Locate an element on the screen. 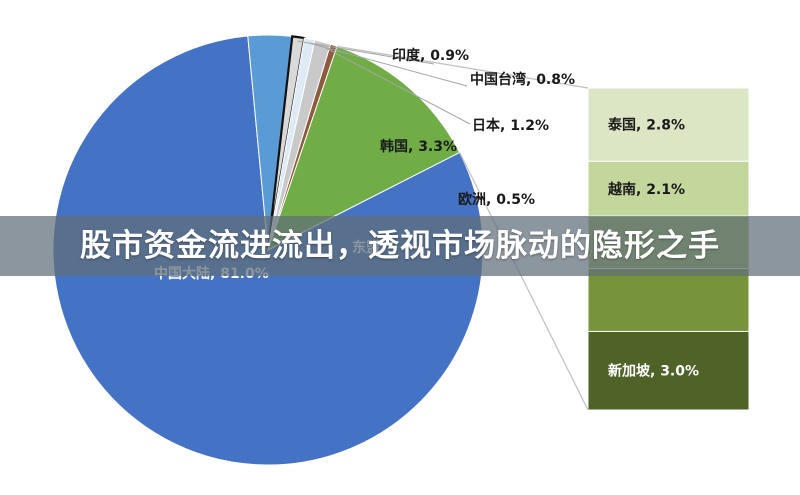  breakout-label-0: 泰国, 2.8% is located at coordinates (646, 125).